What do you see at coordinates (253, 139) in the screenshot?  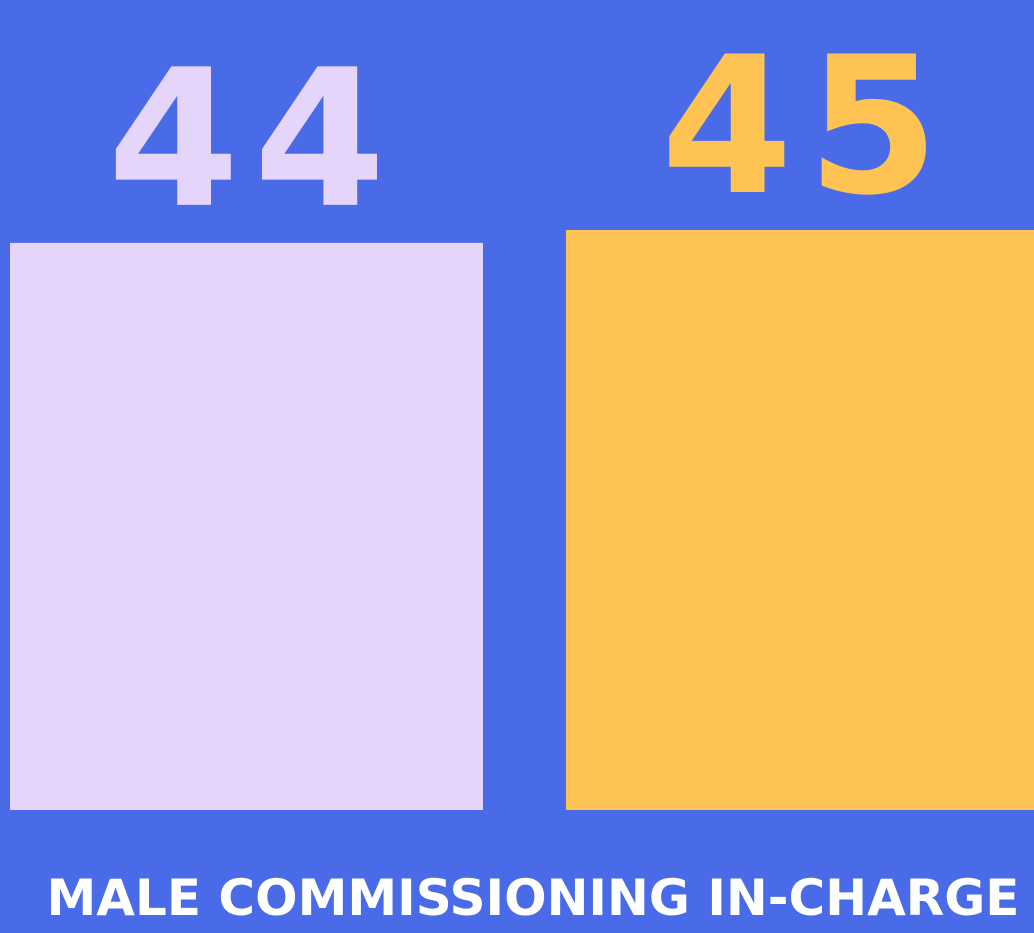 I see `data-label: 44` at bounding box center [253, 139].